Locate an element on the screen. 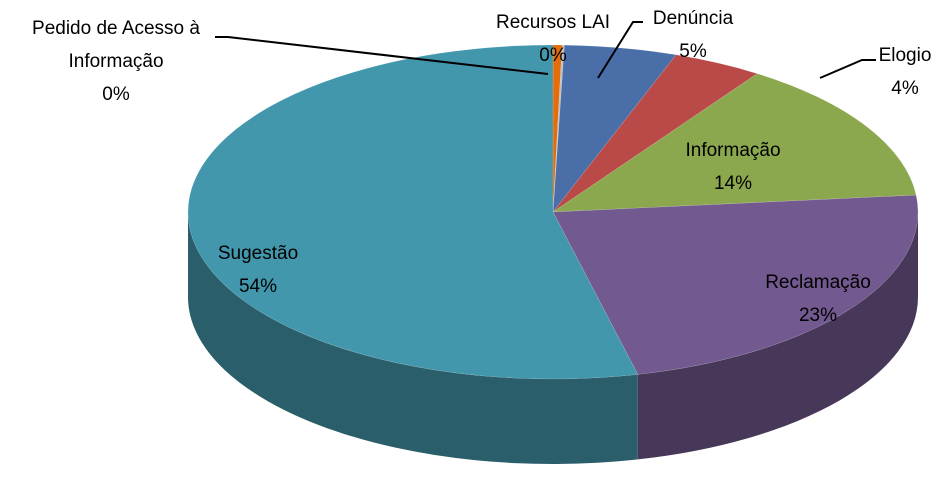 The width and height of the screenshot is (944, 501). slice-side is located at coordinates (777, 336).